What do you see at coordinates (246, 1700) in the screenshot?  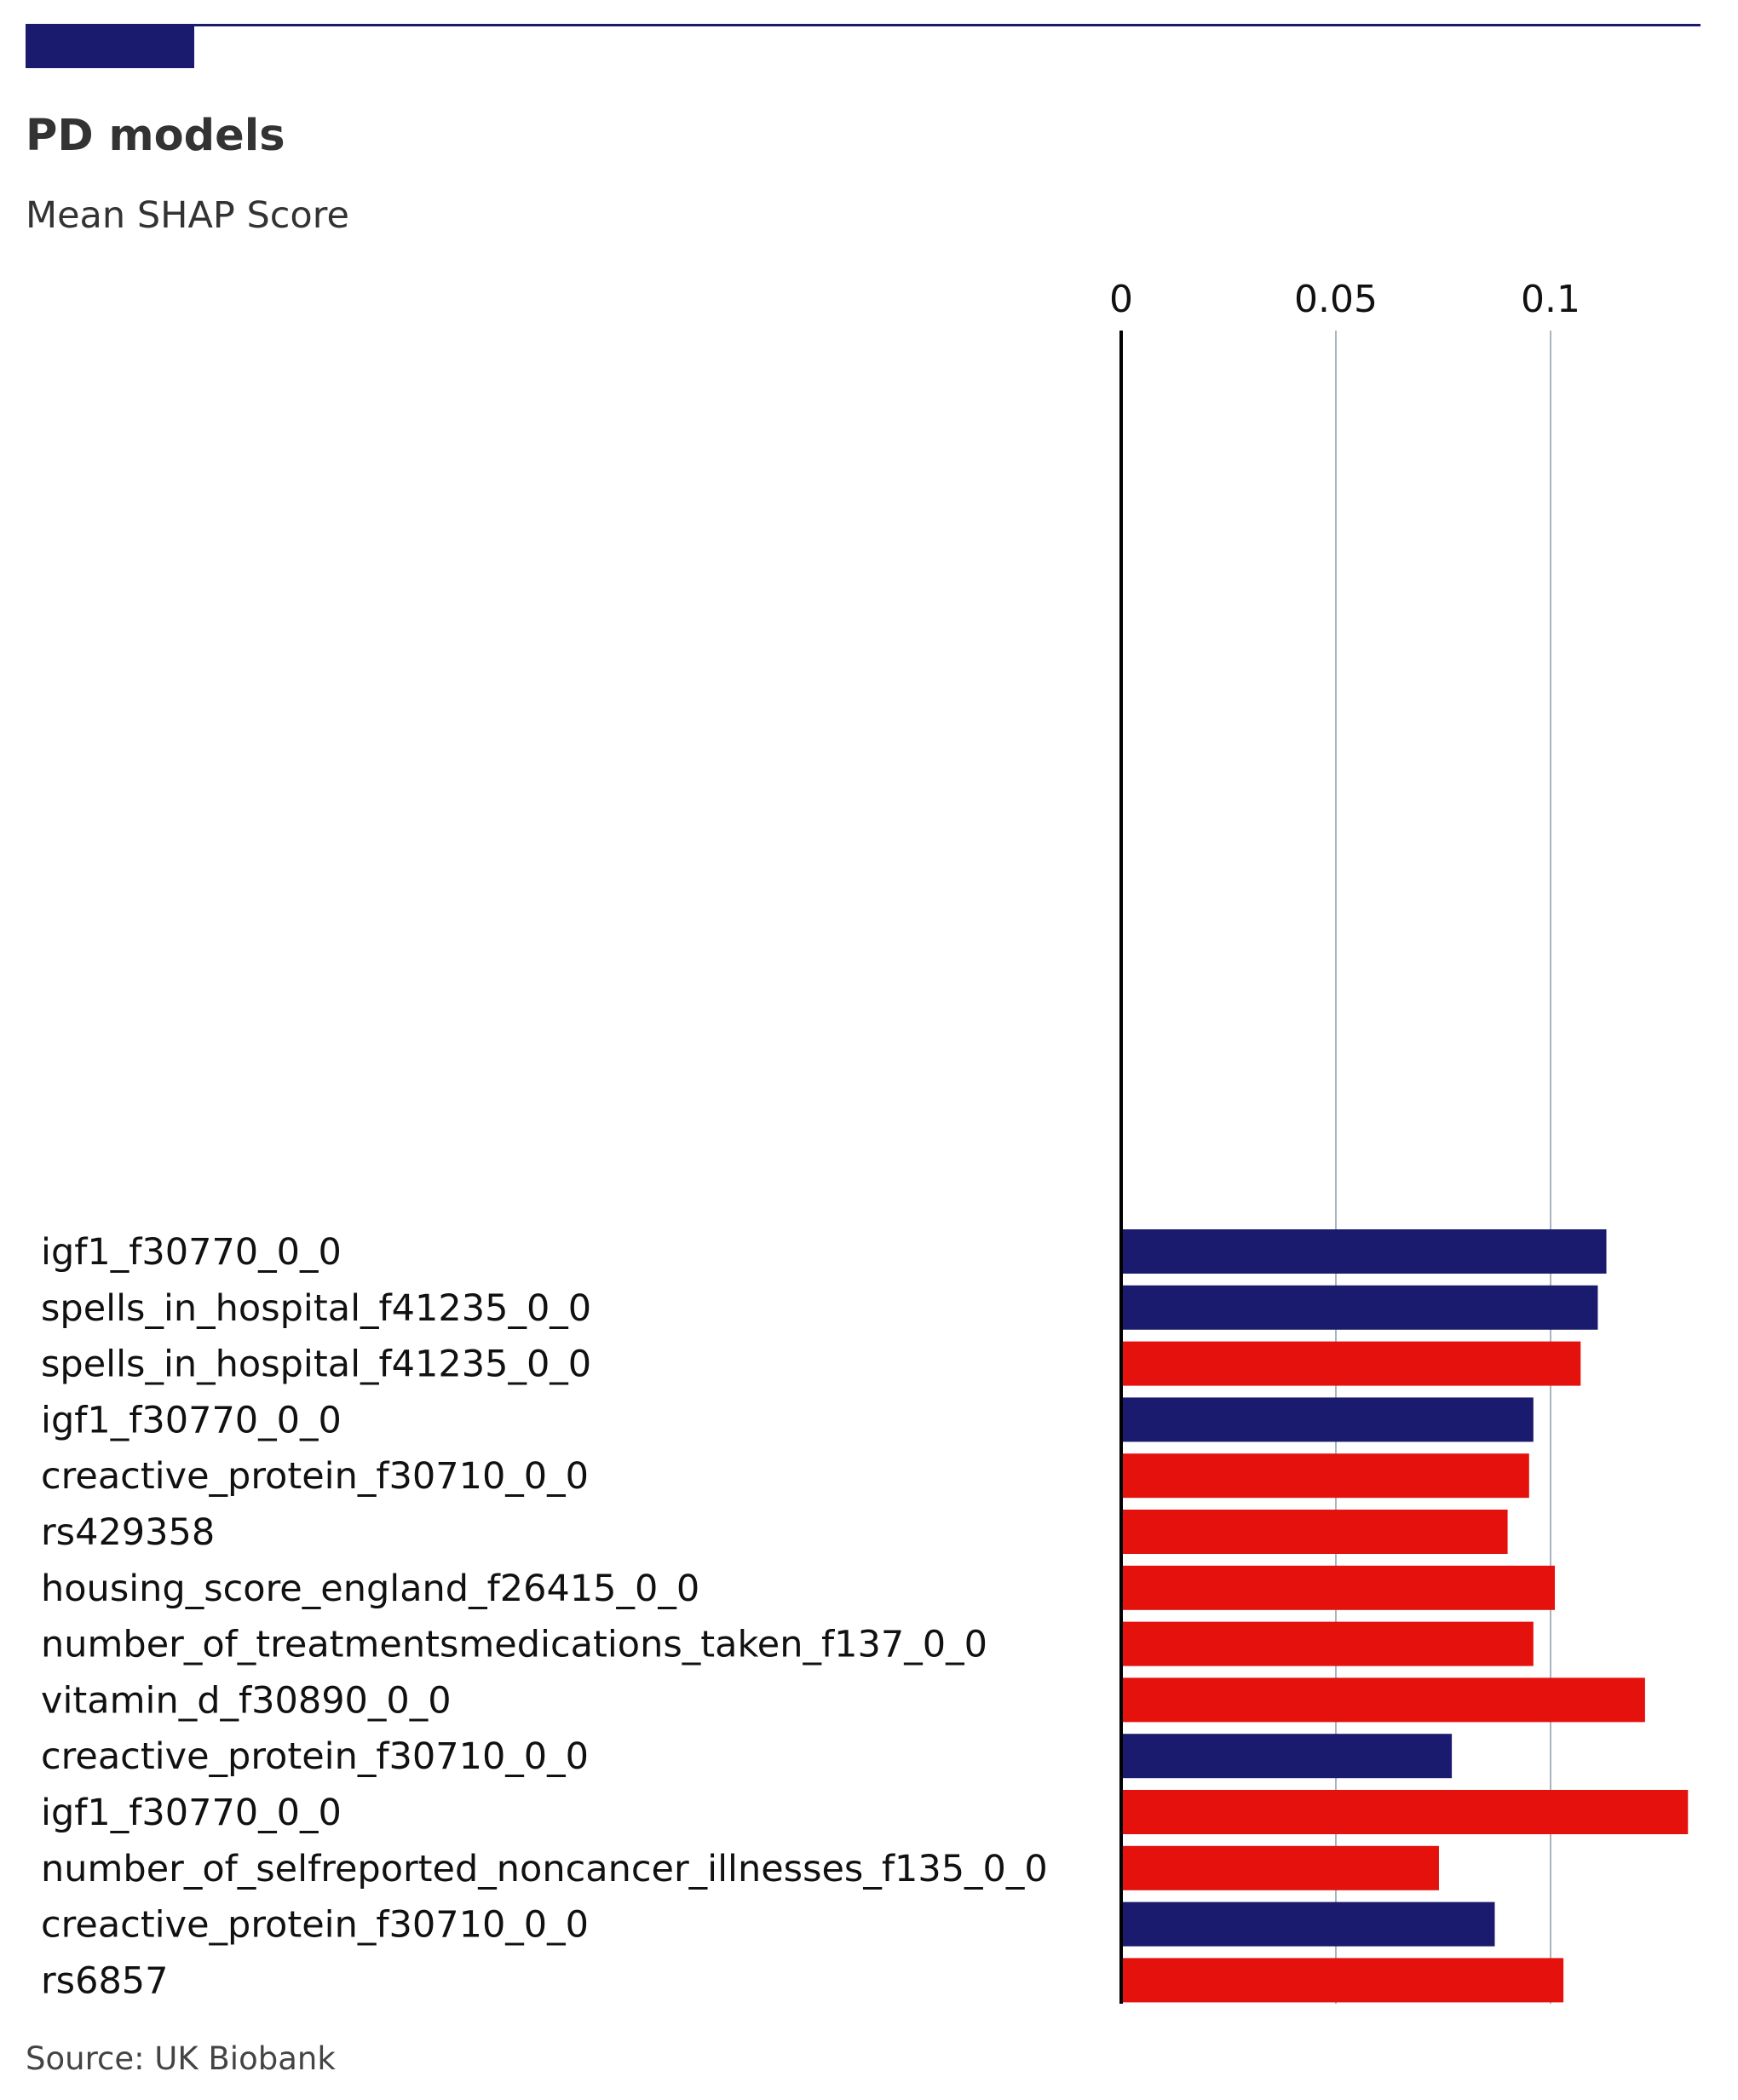 I see `category-label: vitamin_d_f30890_0_0` at bounding box center [246, 1700].